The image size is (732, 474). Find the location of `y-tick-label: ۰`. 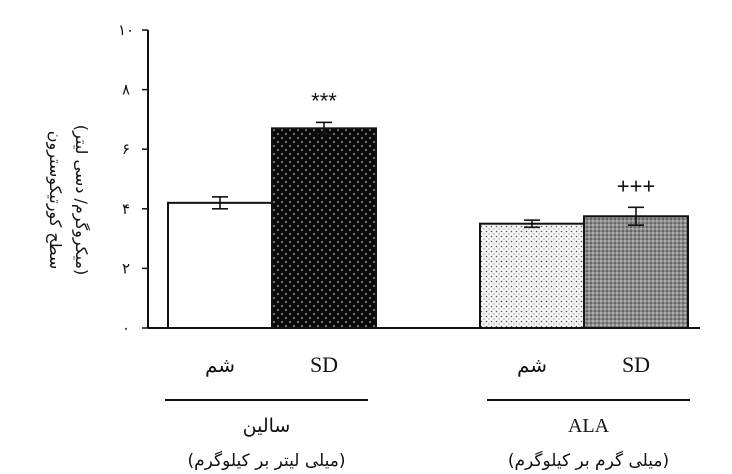

y-tick-label: ۰ is located at coordinates (126, 328).